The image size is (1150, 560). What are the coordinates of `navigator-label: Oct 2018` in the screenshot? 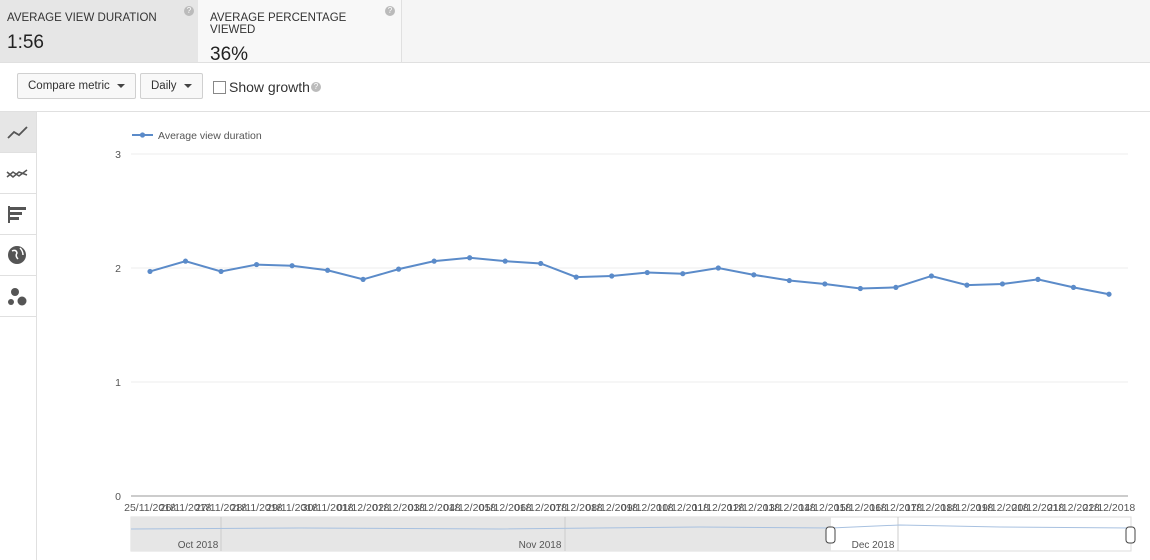 It's located at (198, 545).